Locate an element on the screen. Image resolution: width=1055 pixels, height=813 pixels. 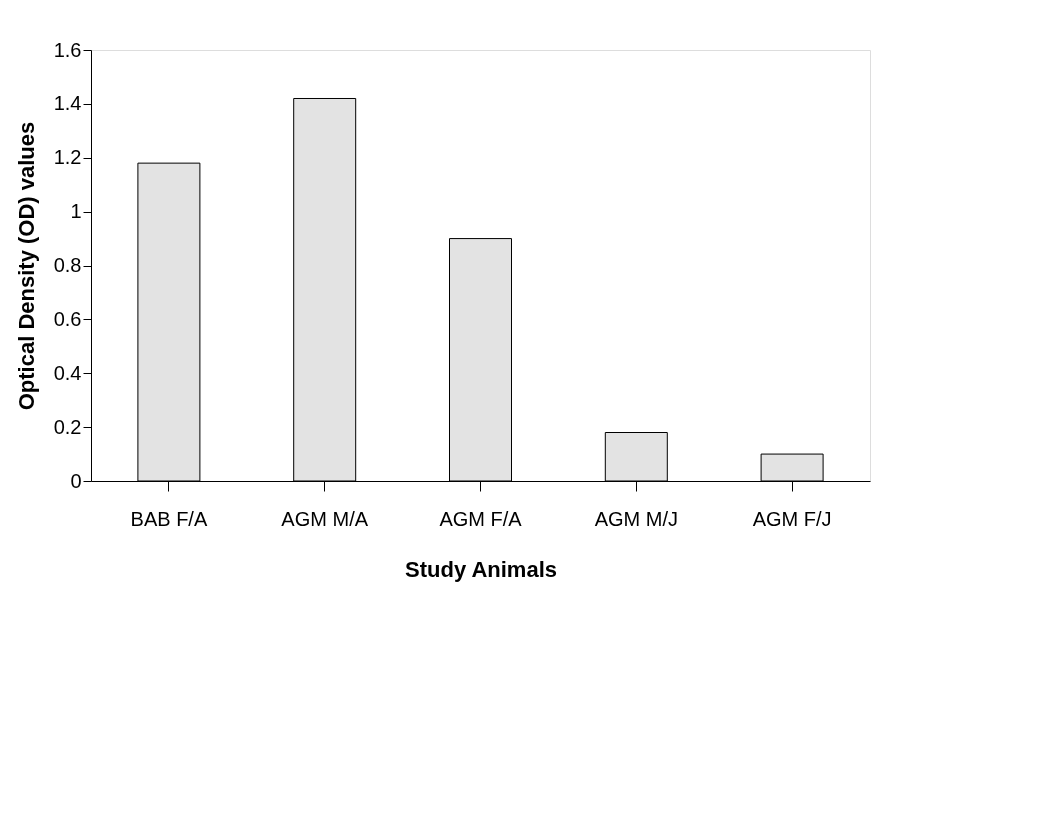
x-tick-label: AGM F/A is located at coordinates (481, 518).